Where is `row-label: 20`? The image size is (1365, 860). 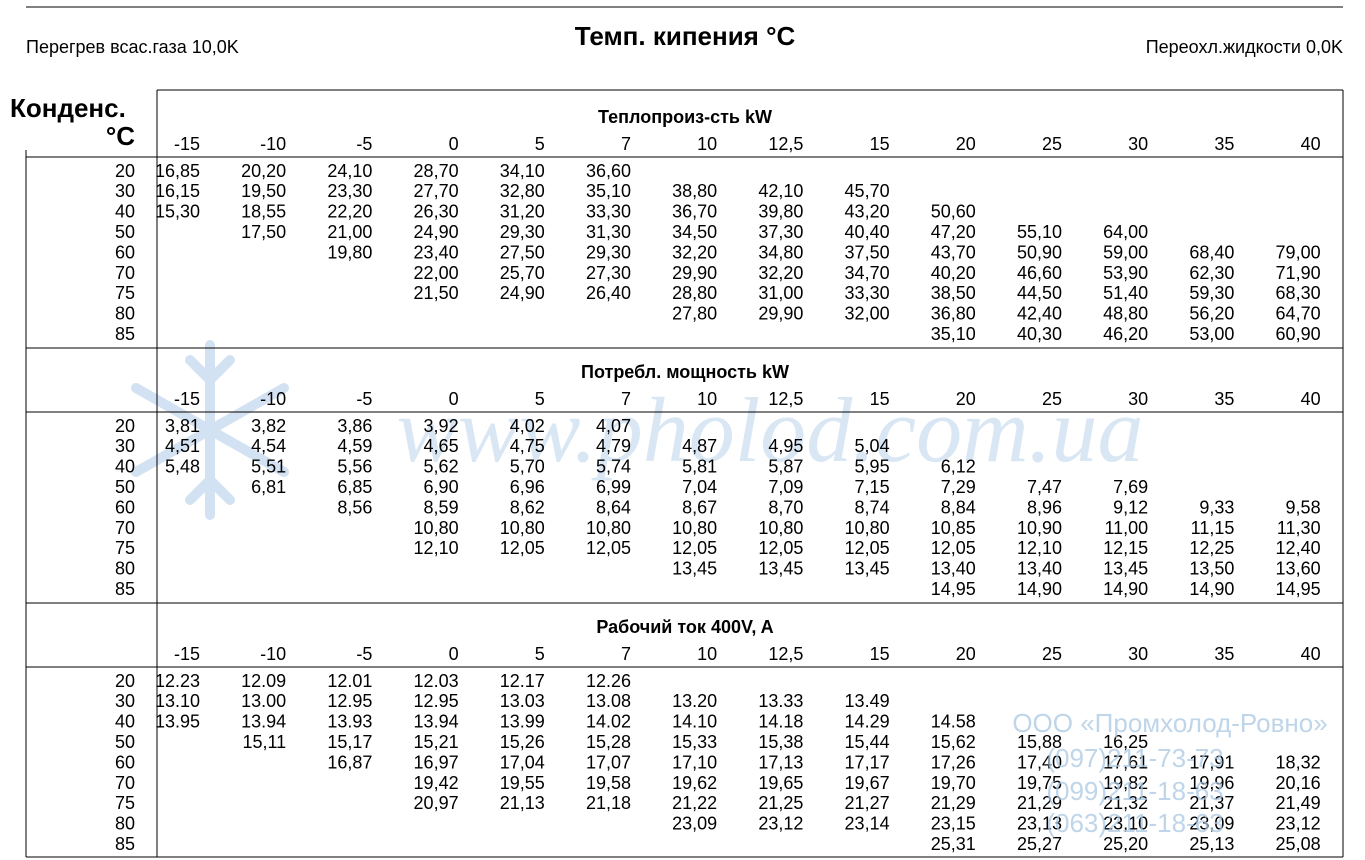
row-label: 20 is located at coordinates (125, 171).